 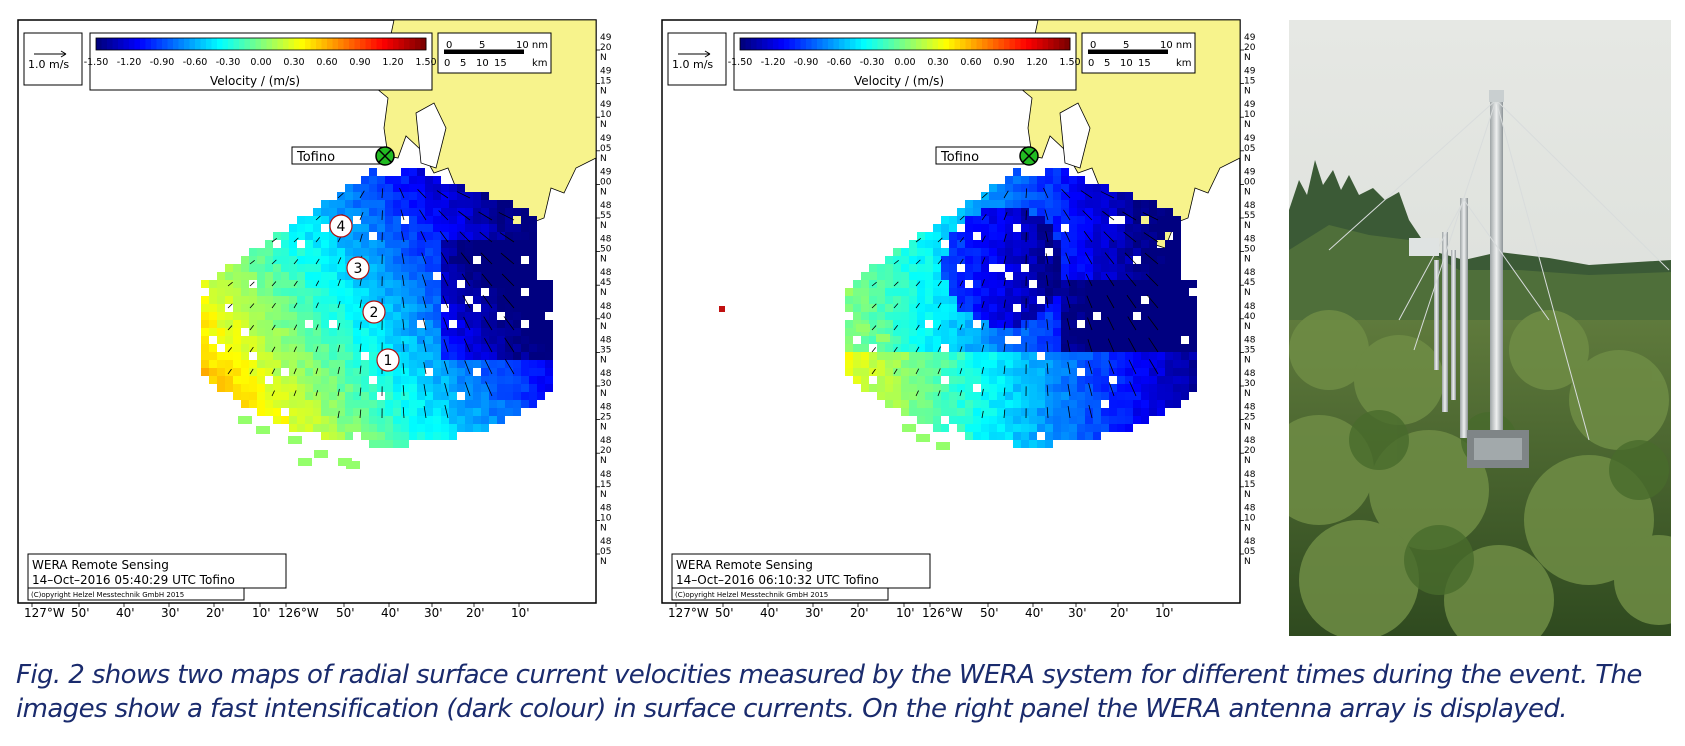 What do you see at coordinates (806, 62) in the screenshot?
I see `colorbar-tick-label: -0.90` at bounding box center [806, 62].